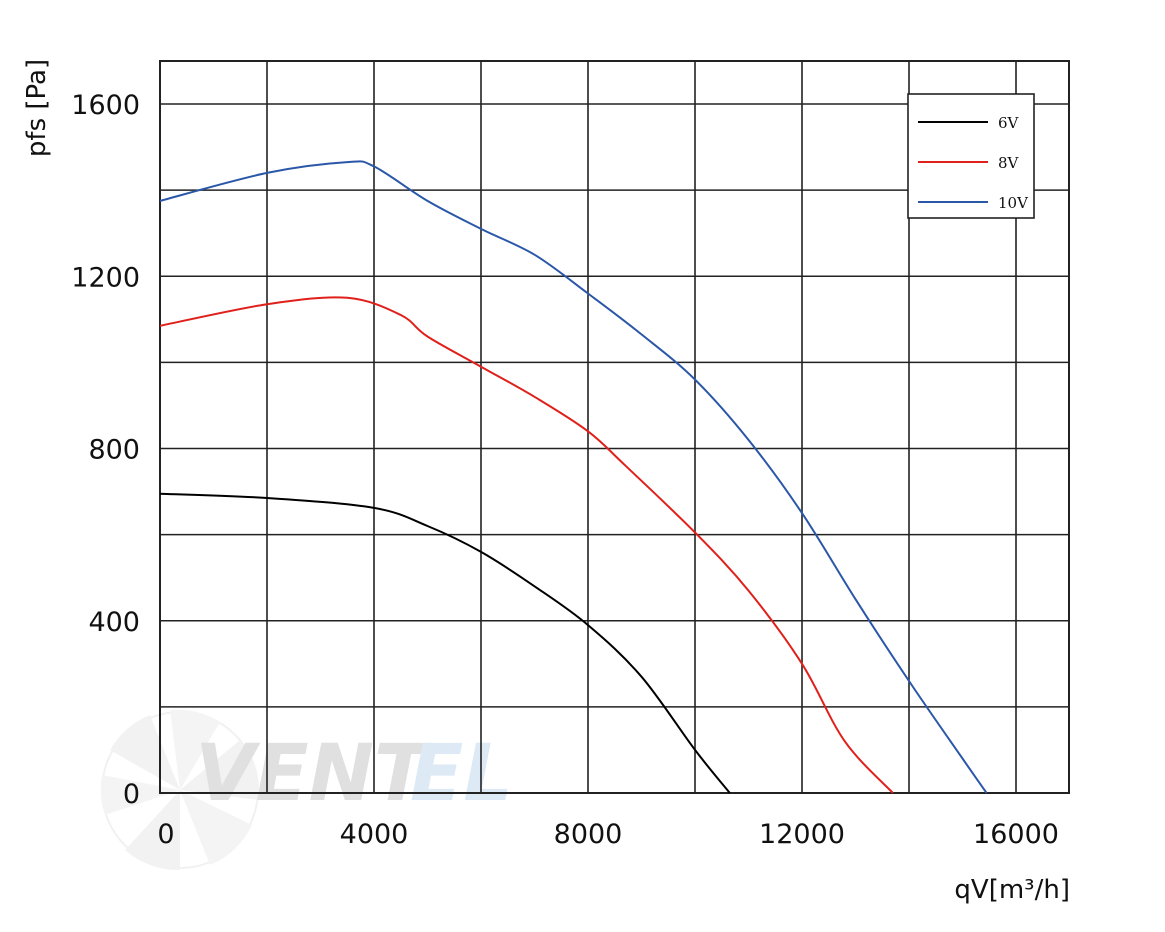 The image size is (1165, 932). Describe the element at coordinates (314, 774) in the screenshot. I see `watermark-text-dark: VENT` at that location.